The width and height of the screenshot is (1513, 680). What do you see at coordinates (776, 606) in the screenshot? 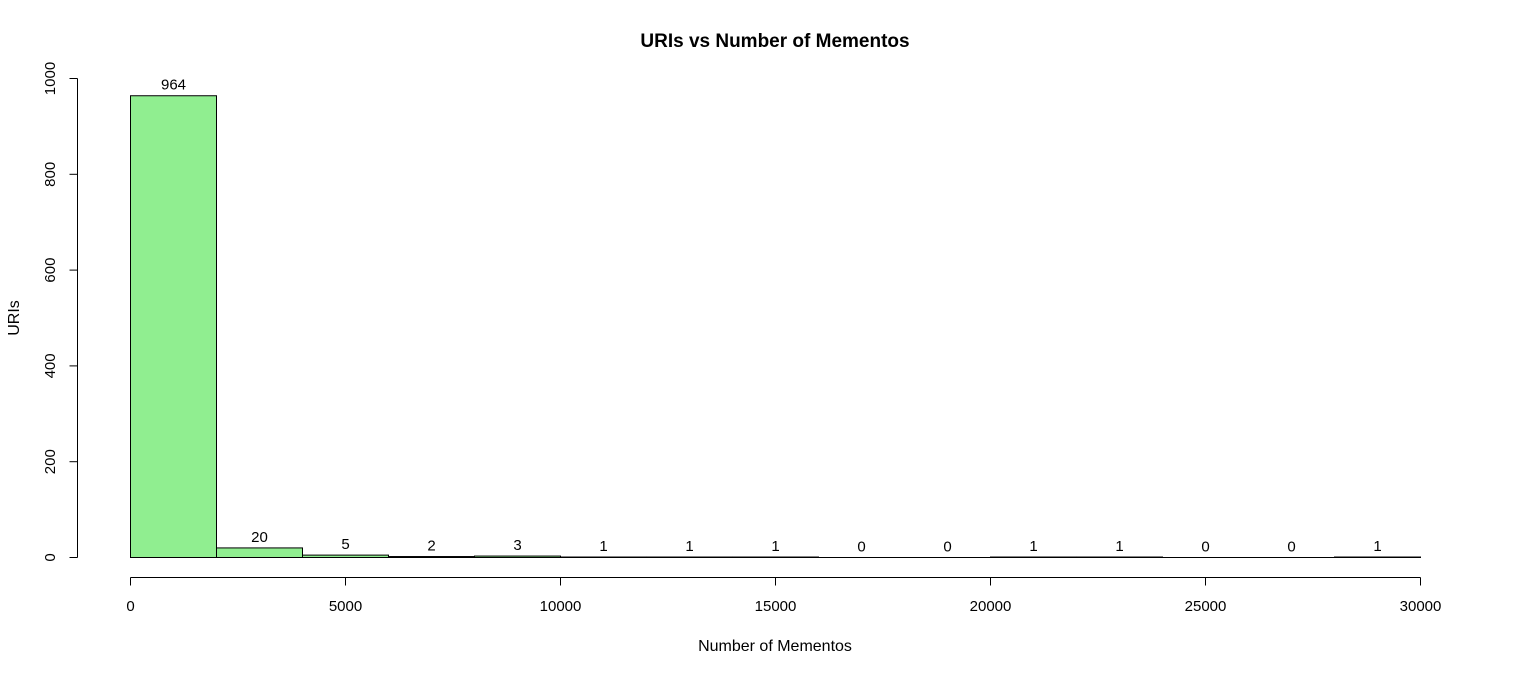
I see `x-tick-label: 15000` at bounding box center [776, 606].